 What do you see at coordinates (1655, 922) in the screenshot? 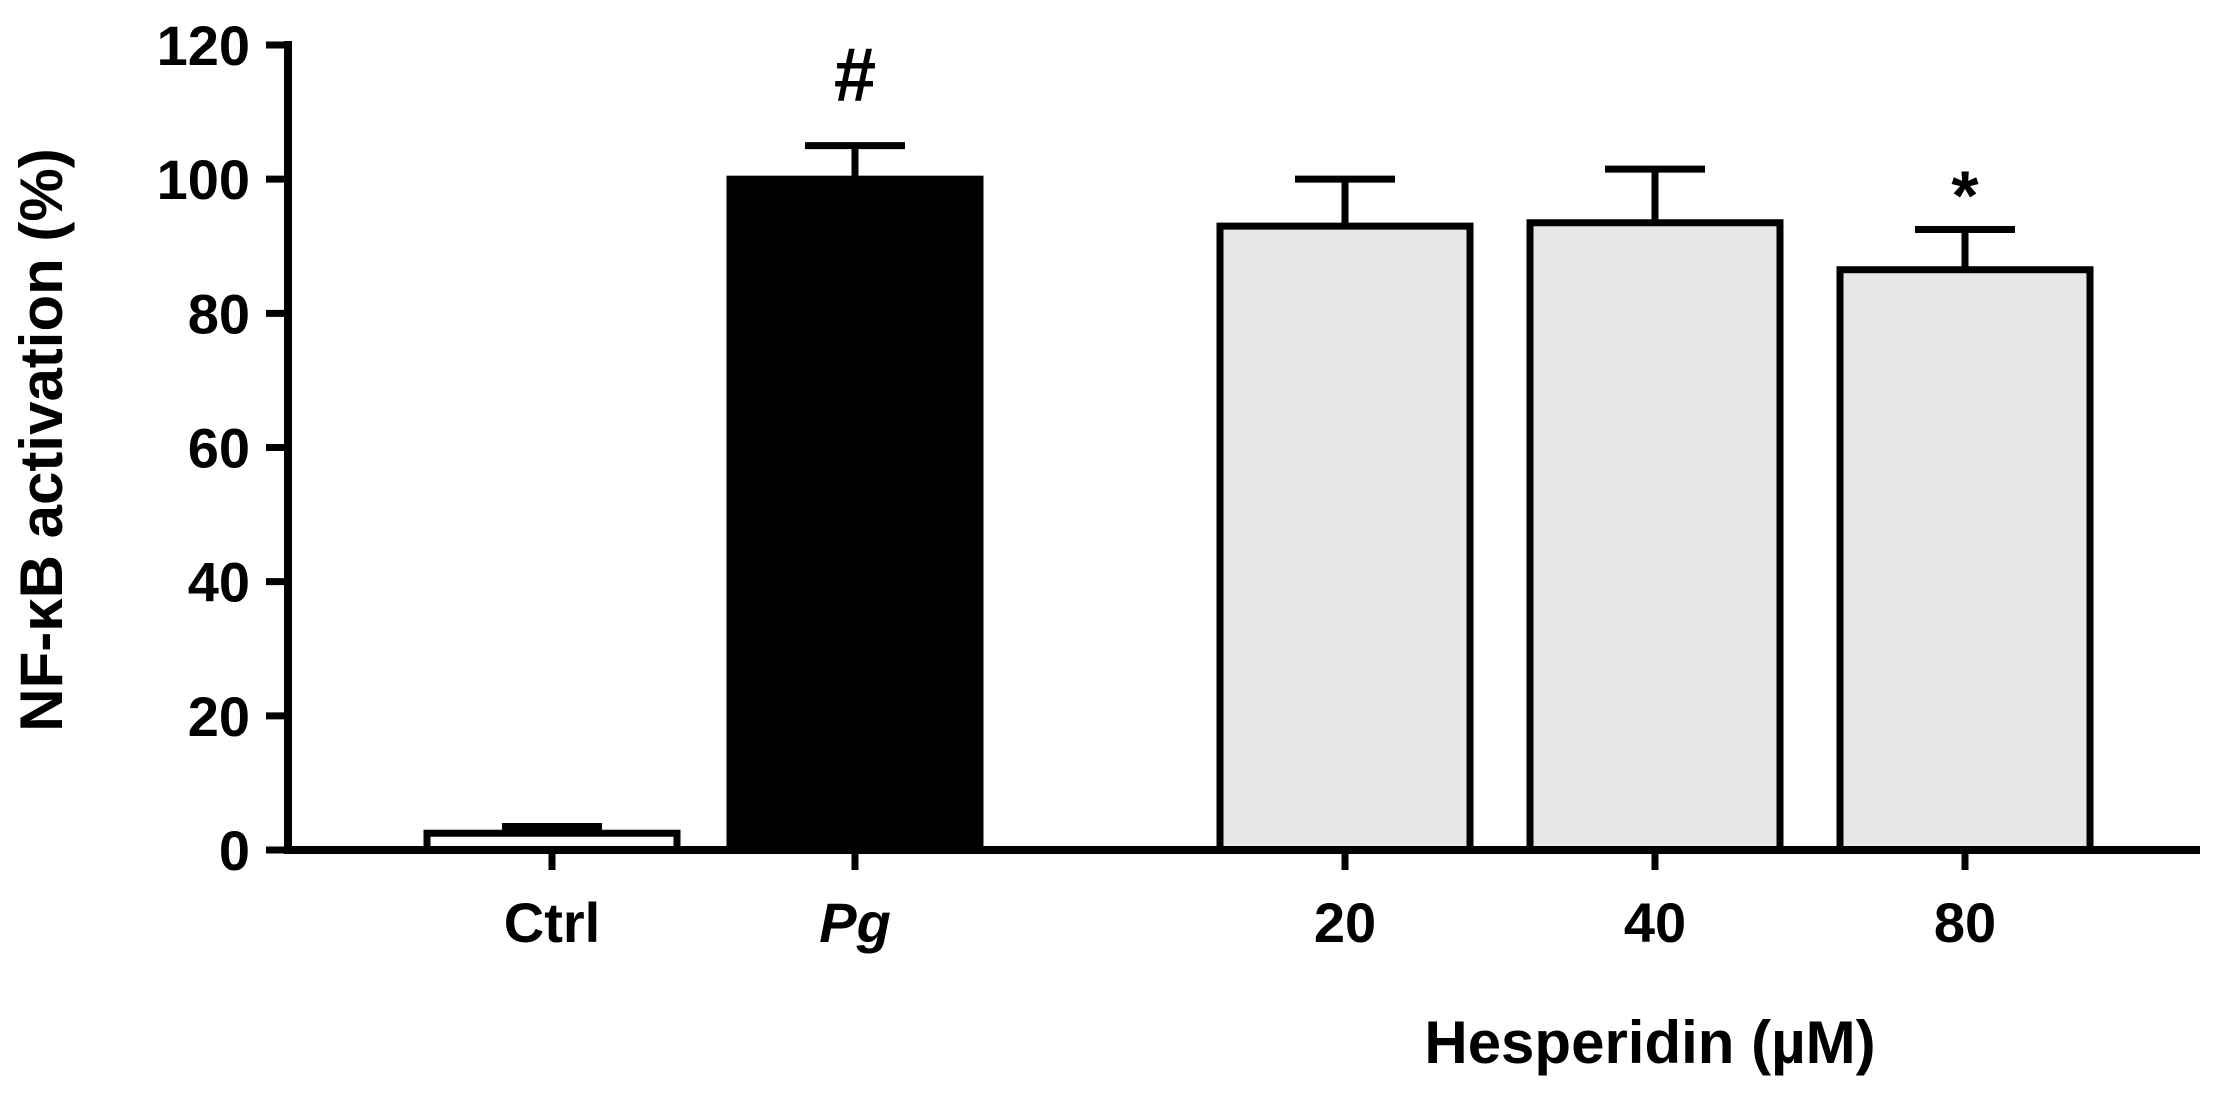
I see `x-tick-label-40: 40` at bounding box center [1655, 922].